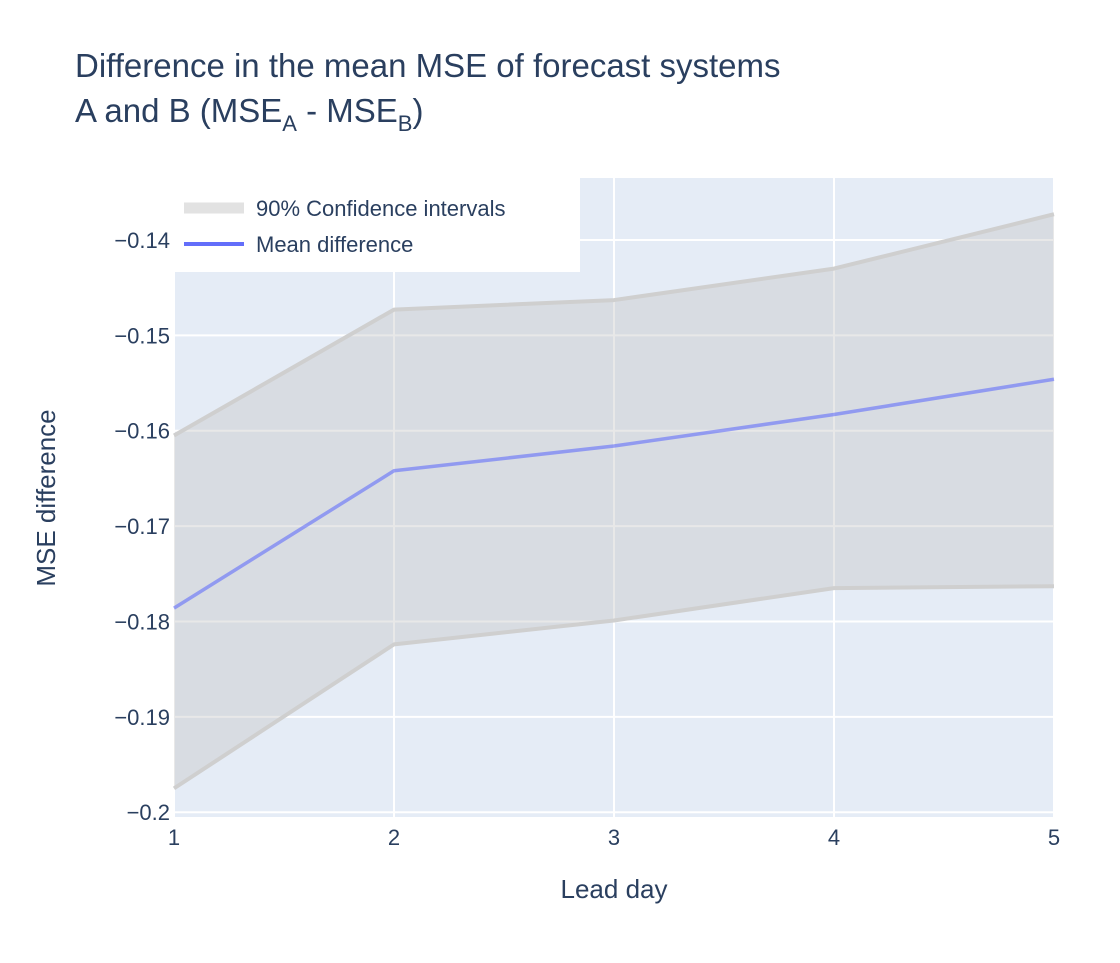  What do you see at coordinates (142, 240) in the screenshot?
I see `y-tick-label: −0.14` at bounding box center [142, 240].